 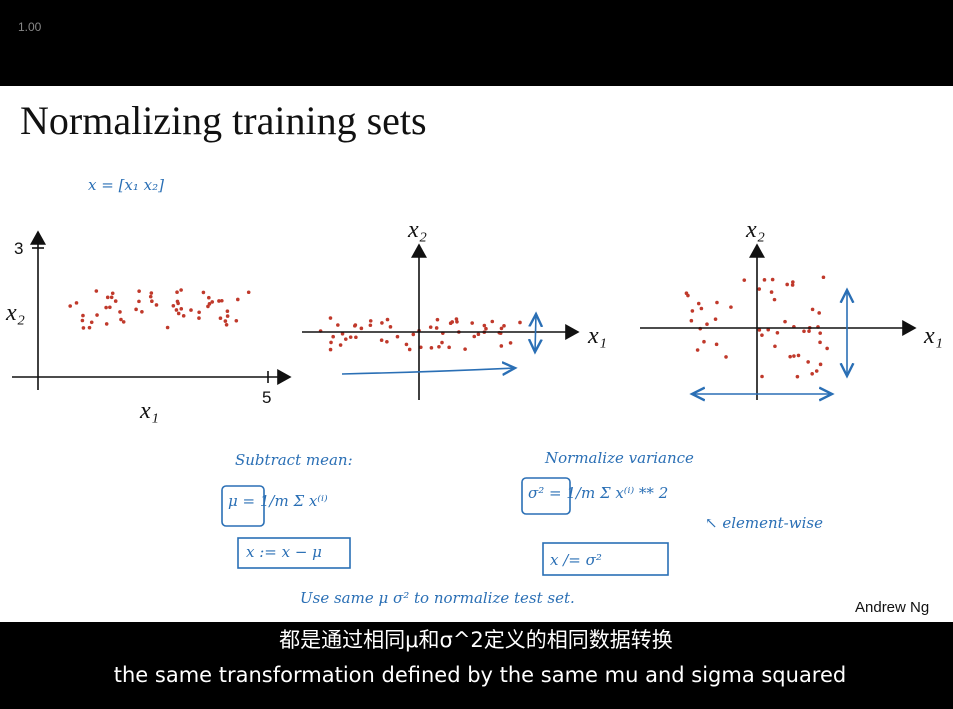 I want to click on box, so click(x=294, y=553).